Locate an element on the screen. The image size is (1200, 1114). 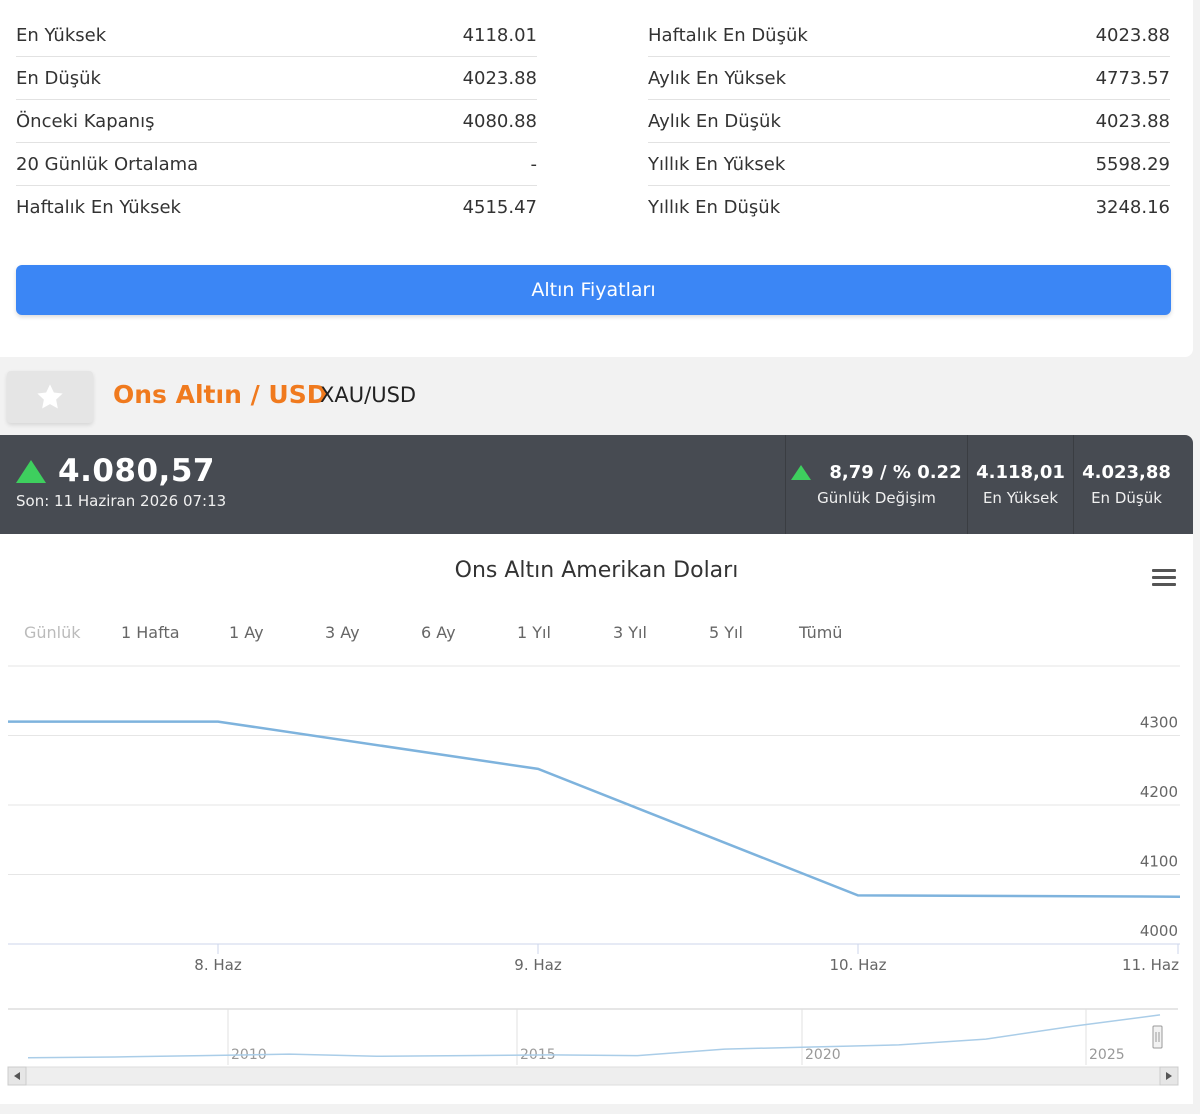
day-high-label: En Yüksek is located at coordinates (1020, 498).